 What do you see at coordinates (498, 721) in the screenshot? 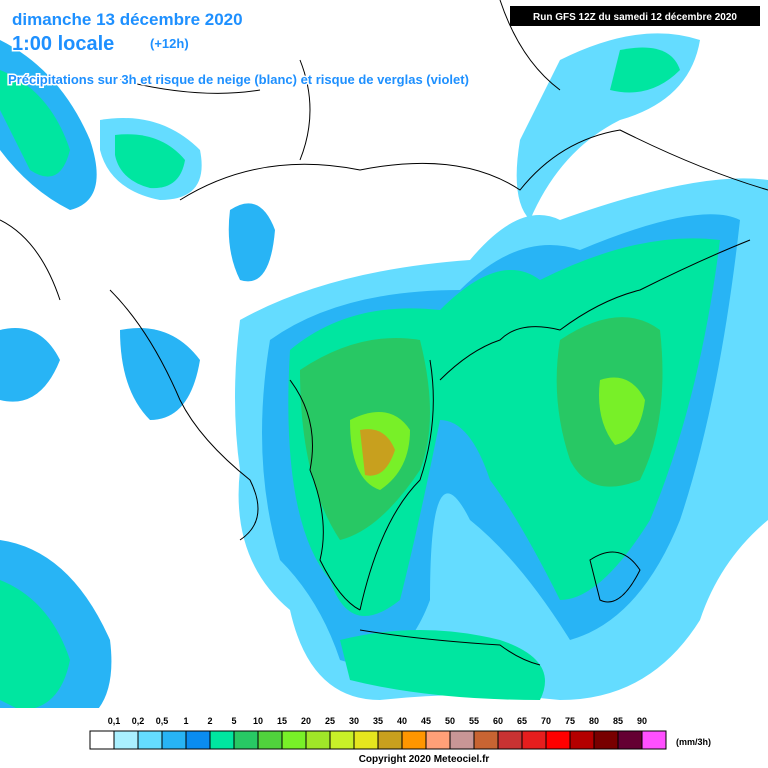
I see `legend-label: 60` at bounding box center [498, 721].